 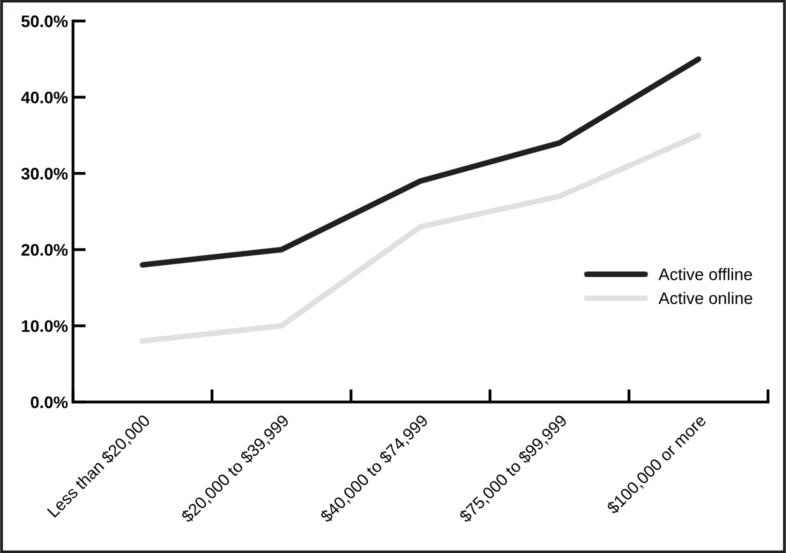 What do you see at coordinates (44, 98) in the screenshot?
I see `y-tick-label: 40.0%` at bounding box center [44, 98].